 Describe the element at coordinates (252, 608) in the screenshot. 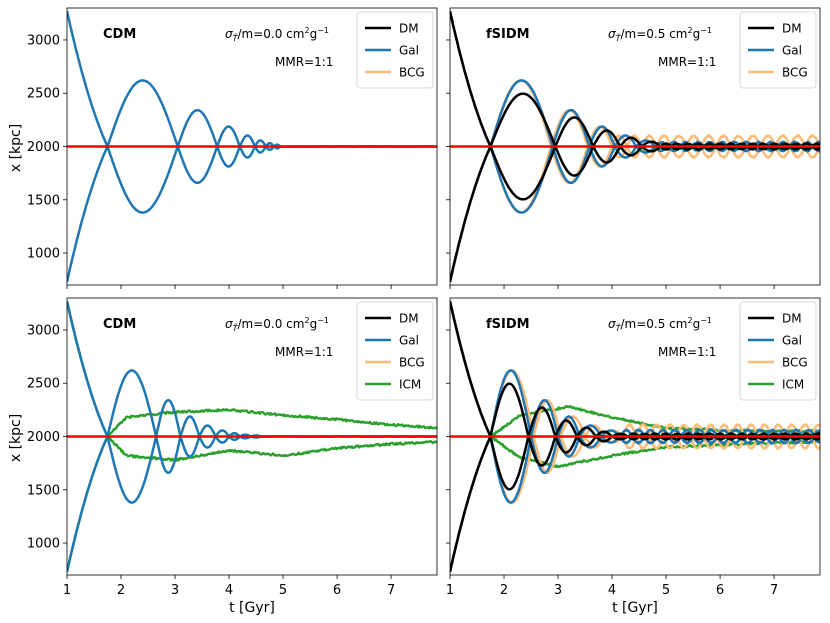

I see `x-axis-label-left: t [Gyr]` at that location.